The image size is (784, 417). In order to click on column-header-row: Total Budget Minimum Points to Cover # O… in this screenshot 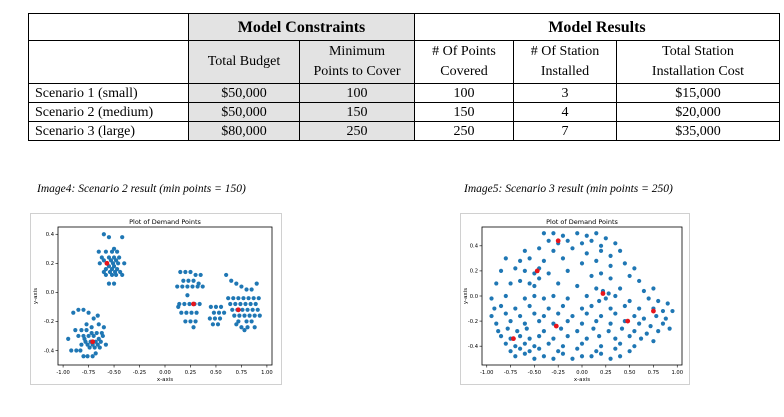, I will do `click(404, 62)`.